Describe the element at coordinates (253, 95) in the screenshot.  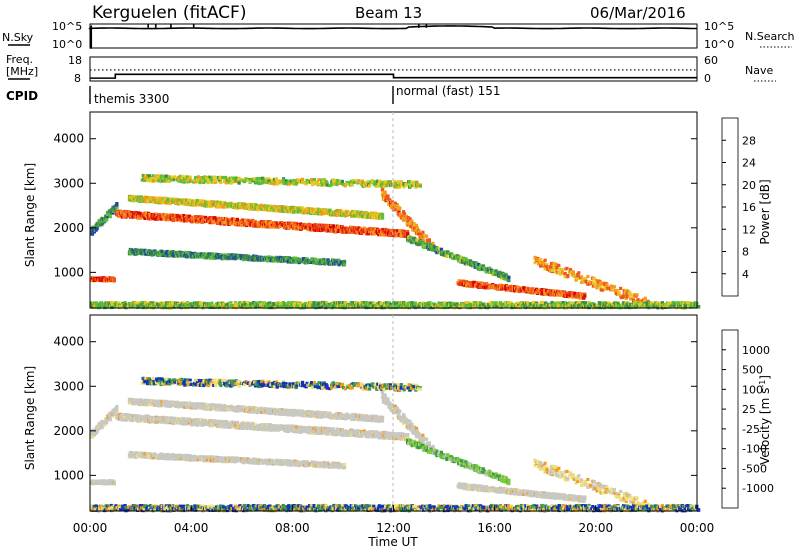
I see `cpid-row: CPID themis 3300 normal (fast) 151` at that location.